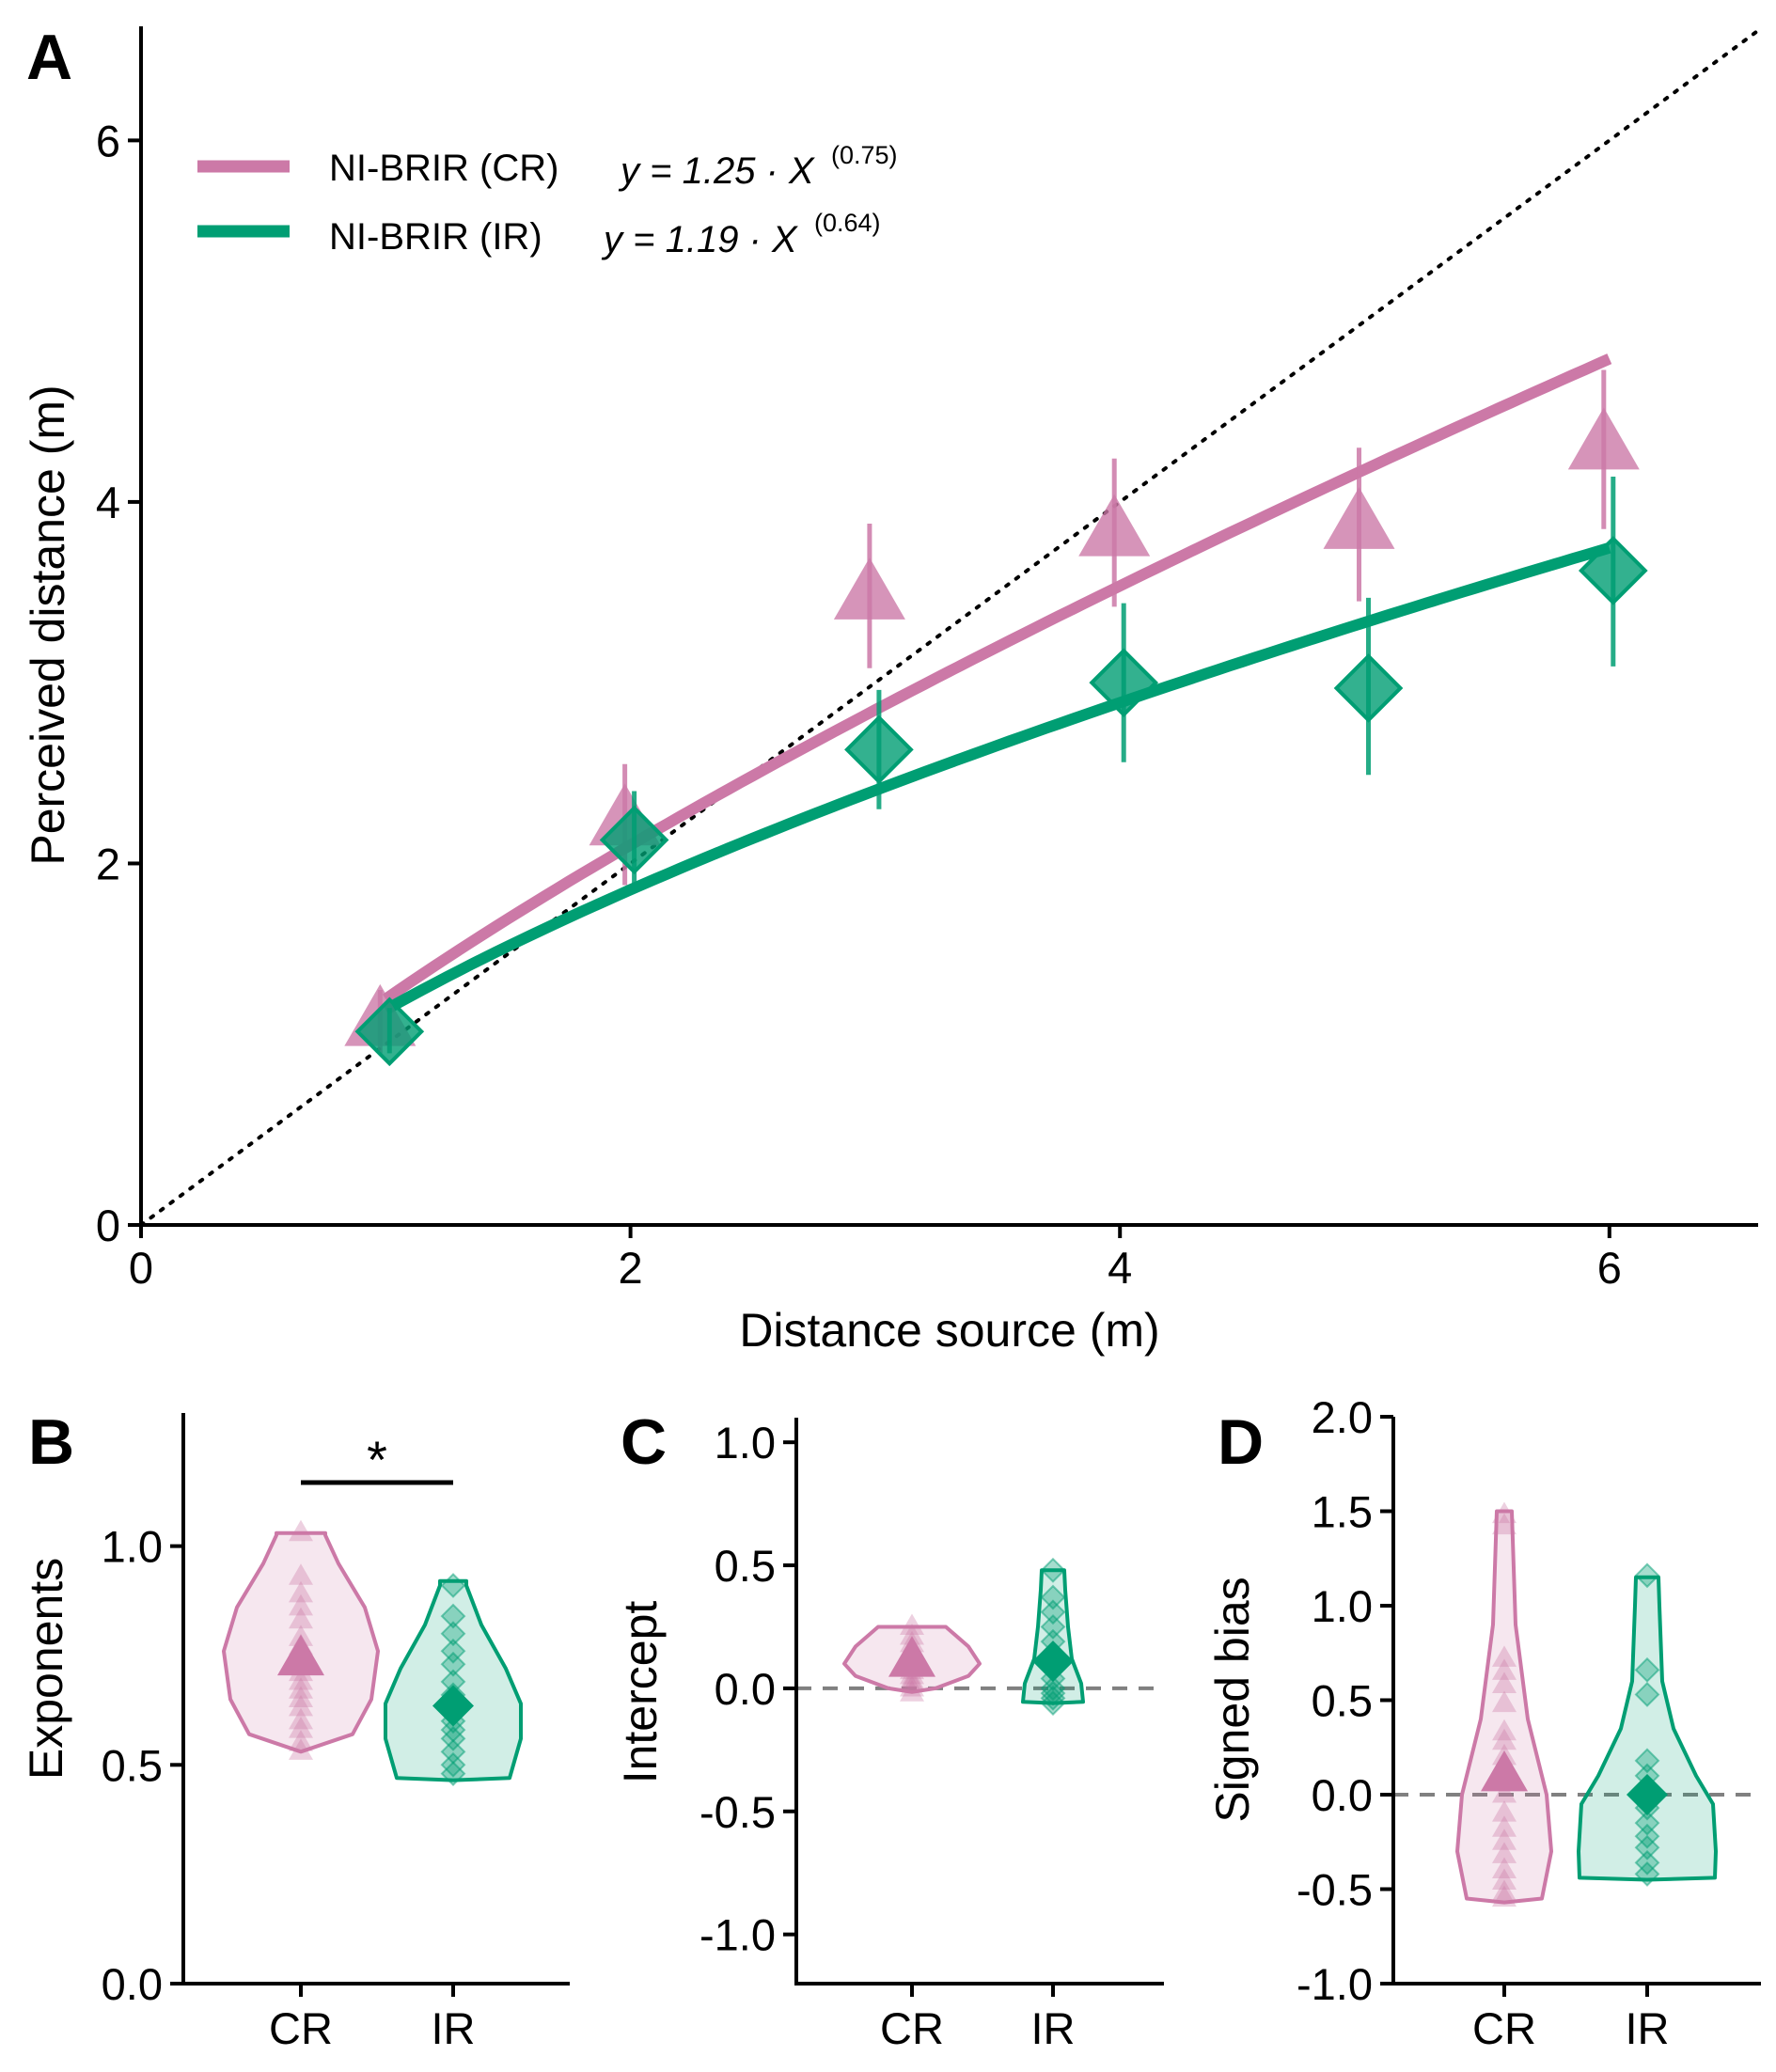 The image size is (1776, 2072). What do you see at coordinates (118, 683) in the screenshot?
I see `a-y-ticks: 0 2 4 6` at bounding box center [118, 683].